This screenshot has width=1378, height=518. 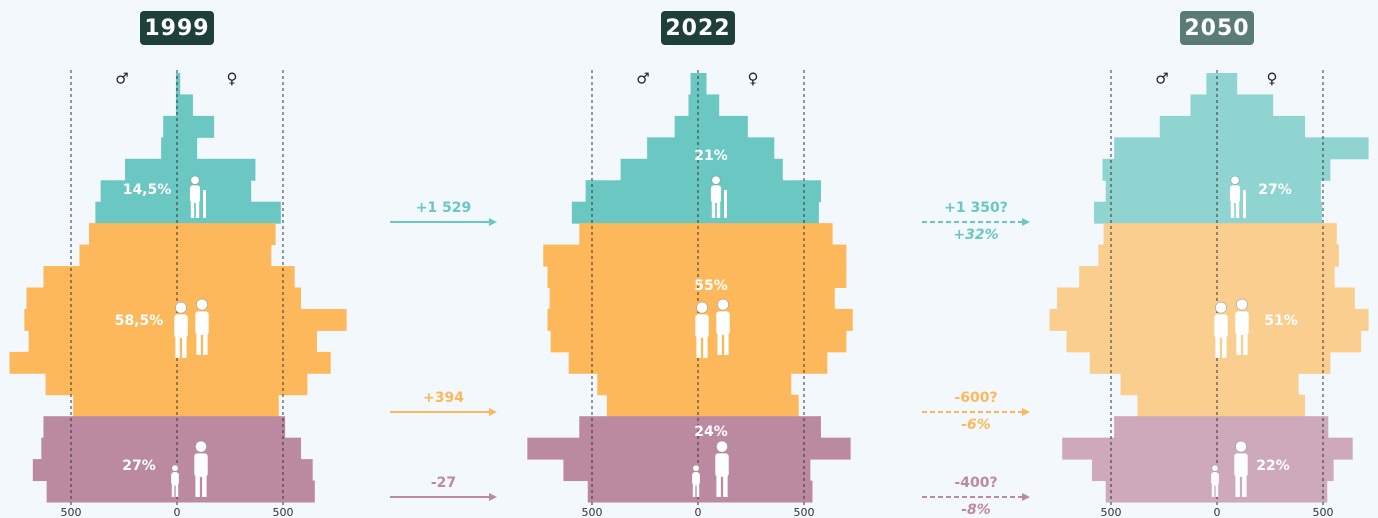 I want to click on change-label: +1 529, so click(x=444, y=208).